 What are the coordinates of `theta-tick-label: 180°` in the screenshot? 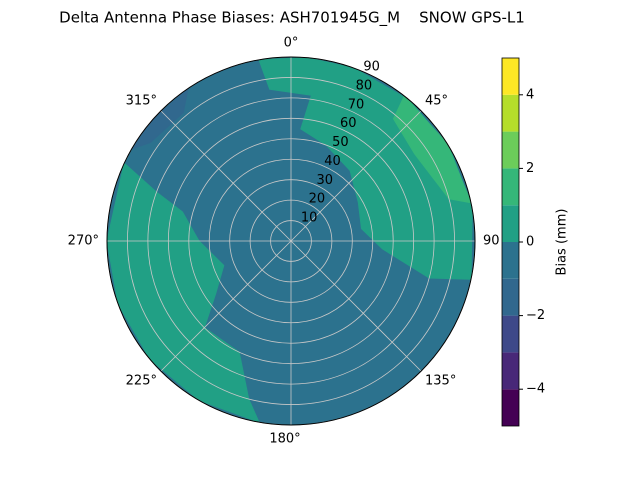 It's located at (284, 439).